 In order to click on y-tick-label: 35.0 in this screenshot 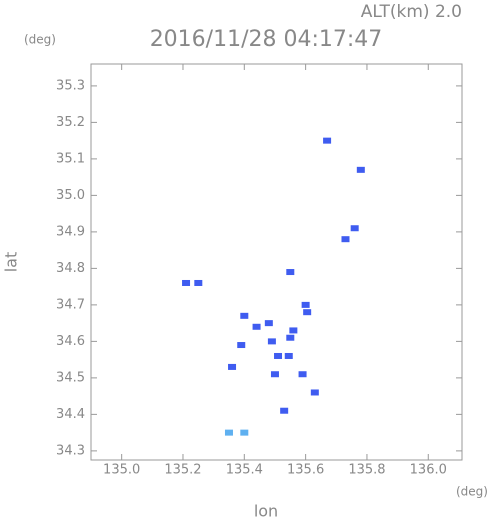, I will do `click(70, 195)`.